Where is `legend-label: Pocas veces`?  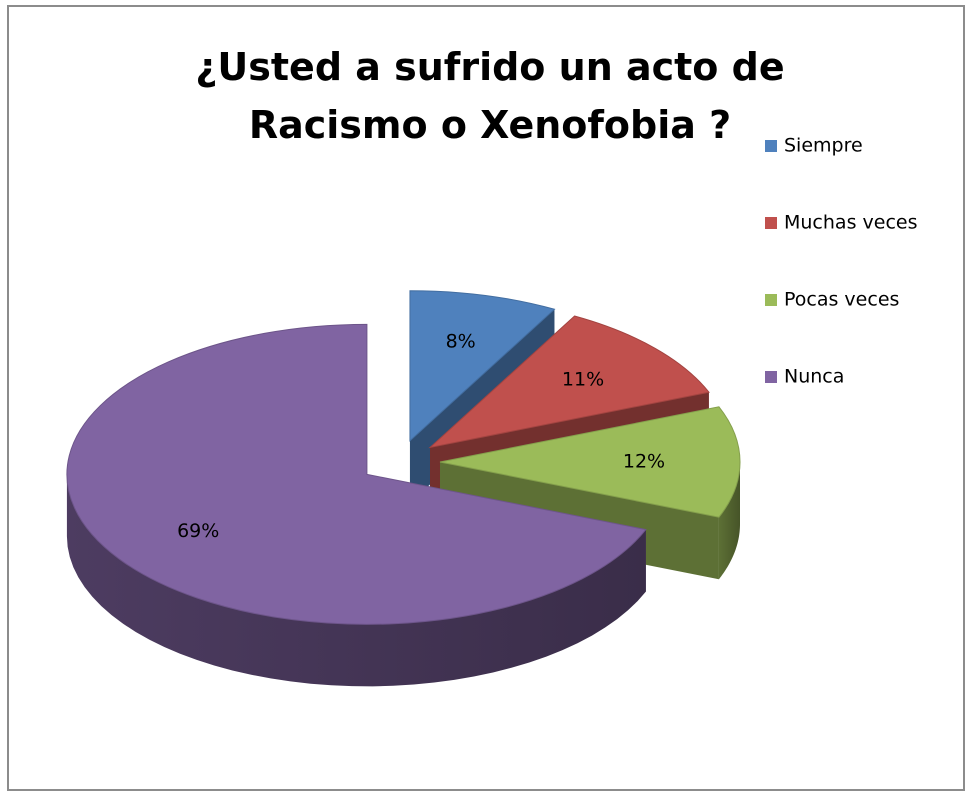
legend-label: Pocas veces is located at coordinates (841, 300).